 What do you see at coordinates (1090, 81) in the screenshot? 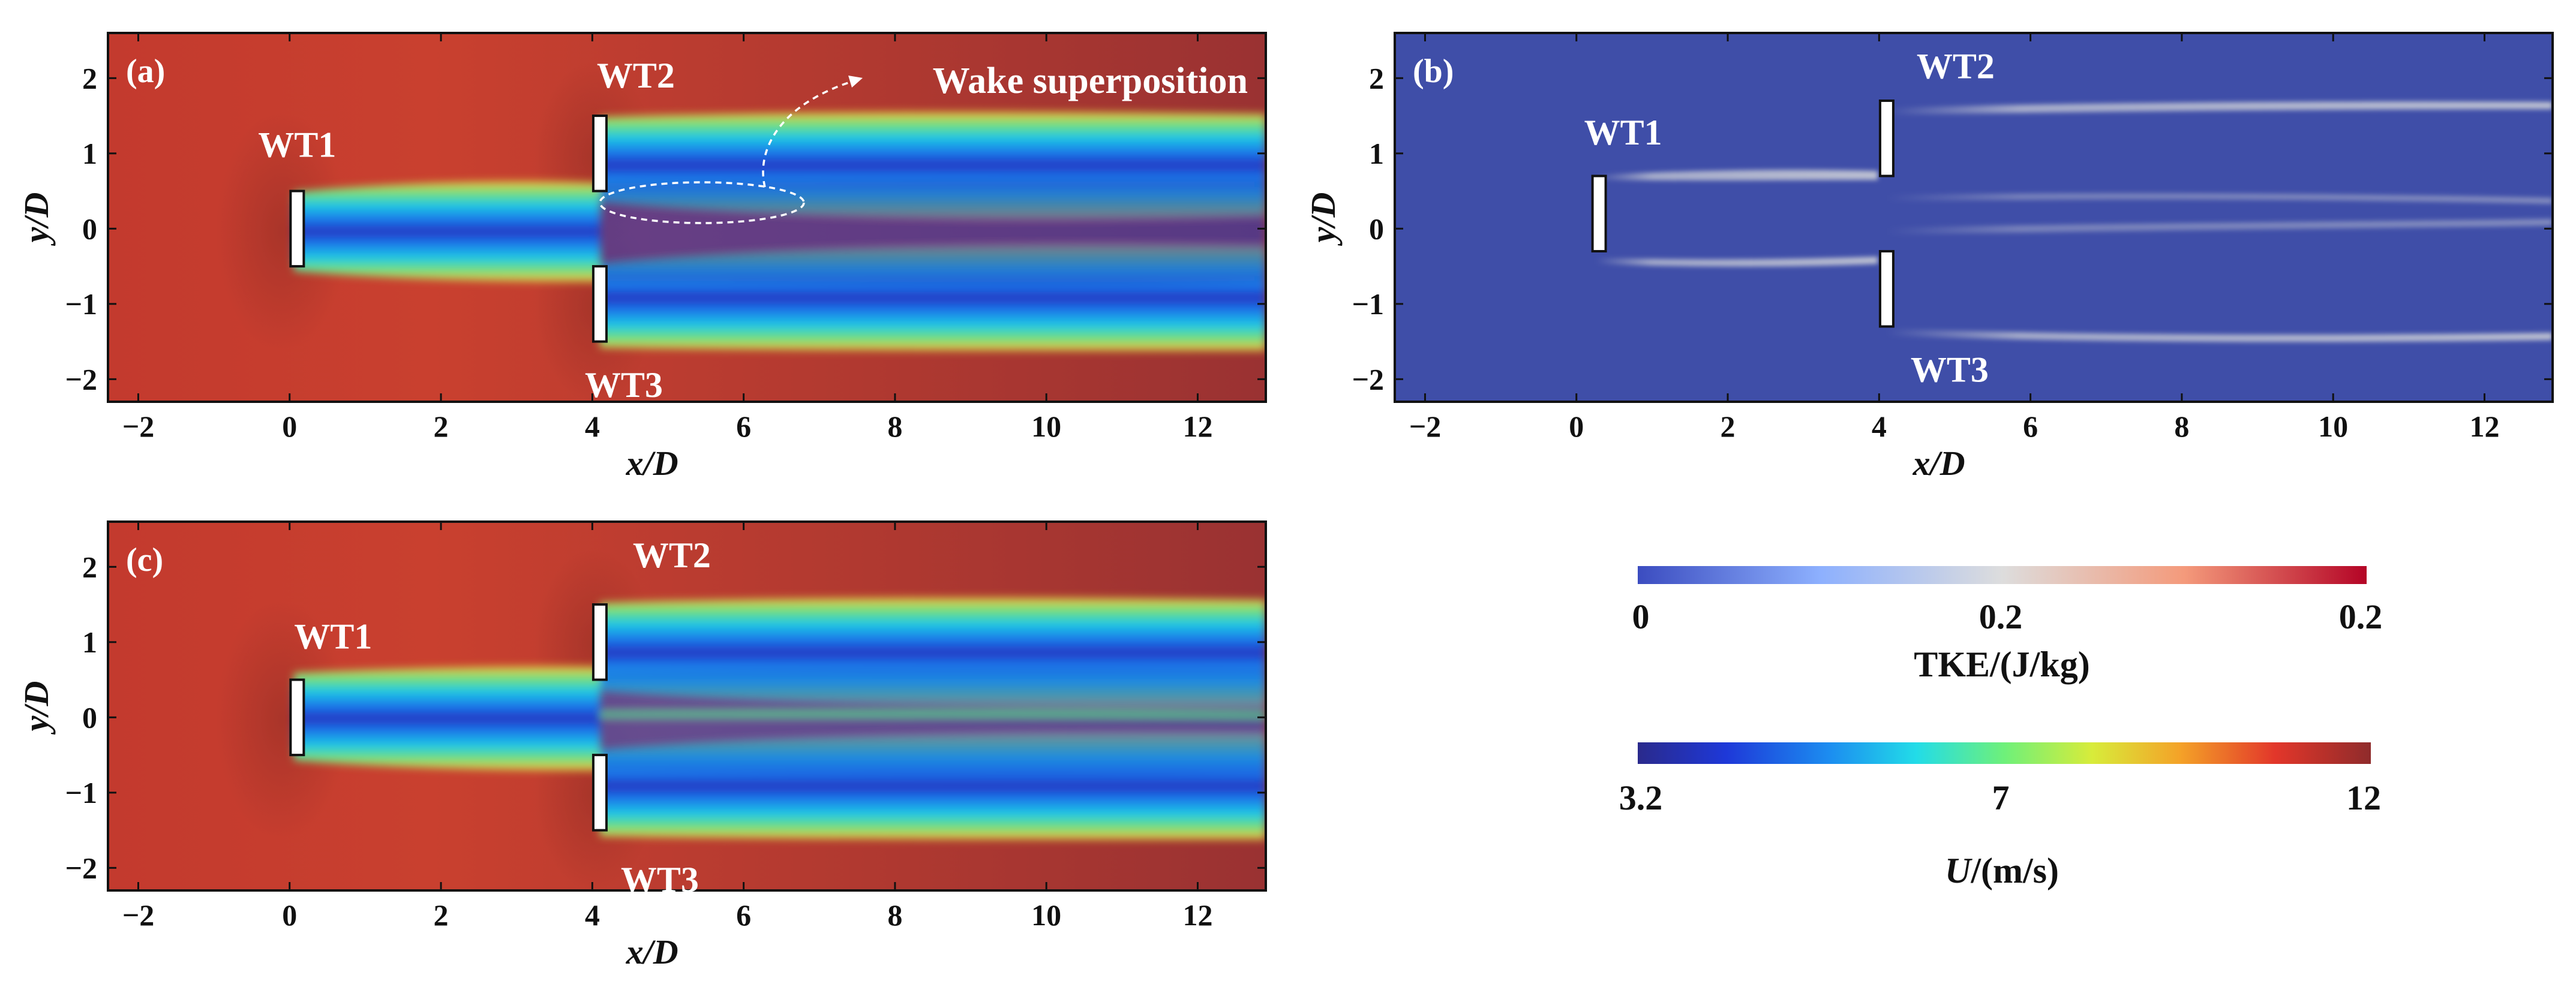
I see `wake-superposition-label: Wake superposition` at bounding box center [1090, 81].